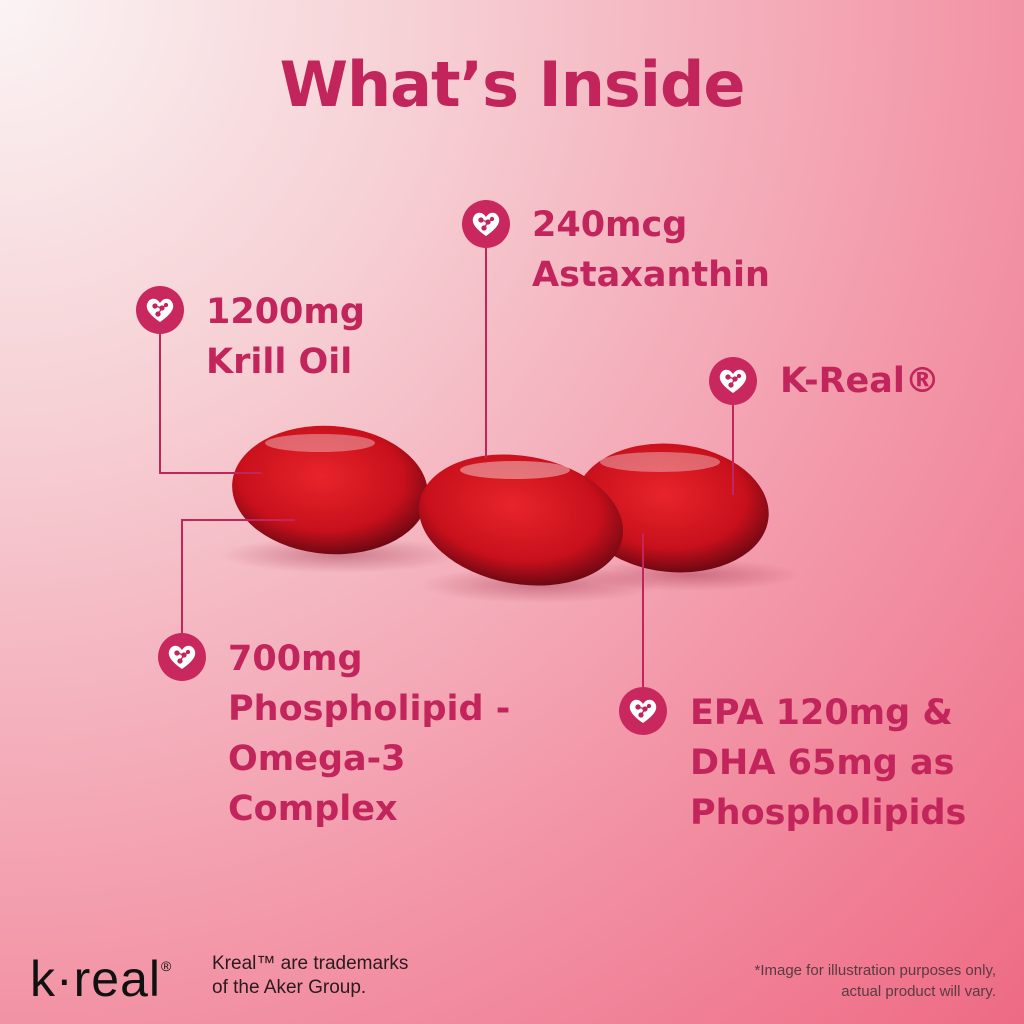  Describe the element at coordinates (651, 275) in the screenshot. I see `callout-line: Astaxanthin` at that location.